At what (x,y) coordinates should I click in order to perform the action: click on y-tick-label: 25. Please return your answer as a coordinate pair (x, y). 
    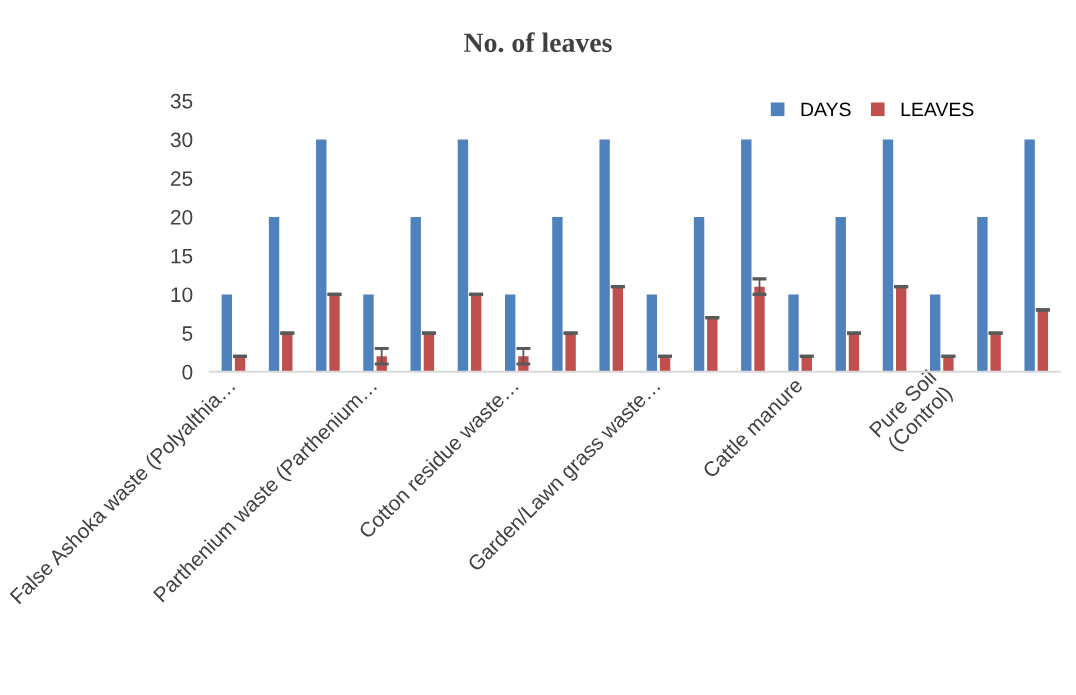
    Looking at the image, I should click on (182, 178).